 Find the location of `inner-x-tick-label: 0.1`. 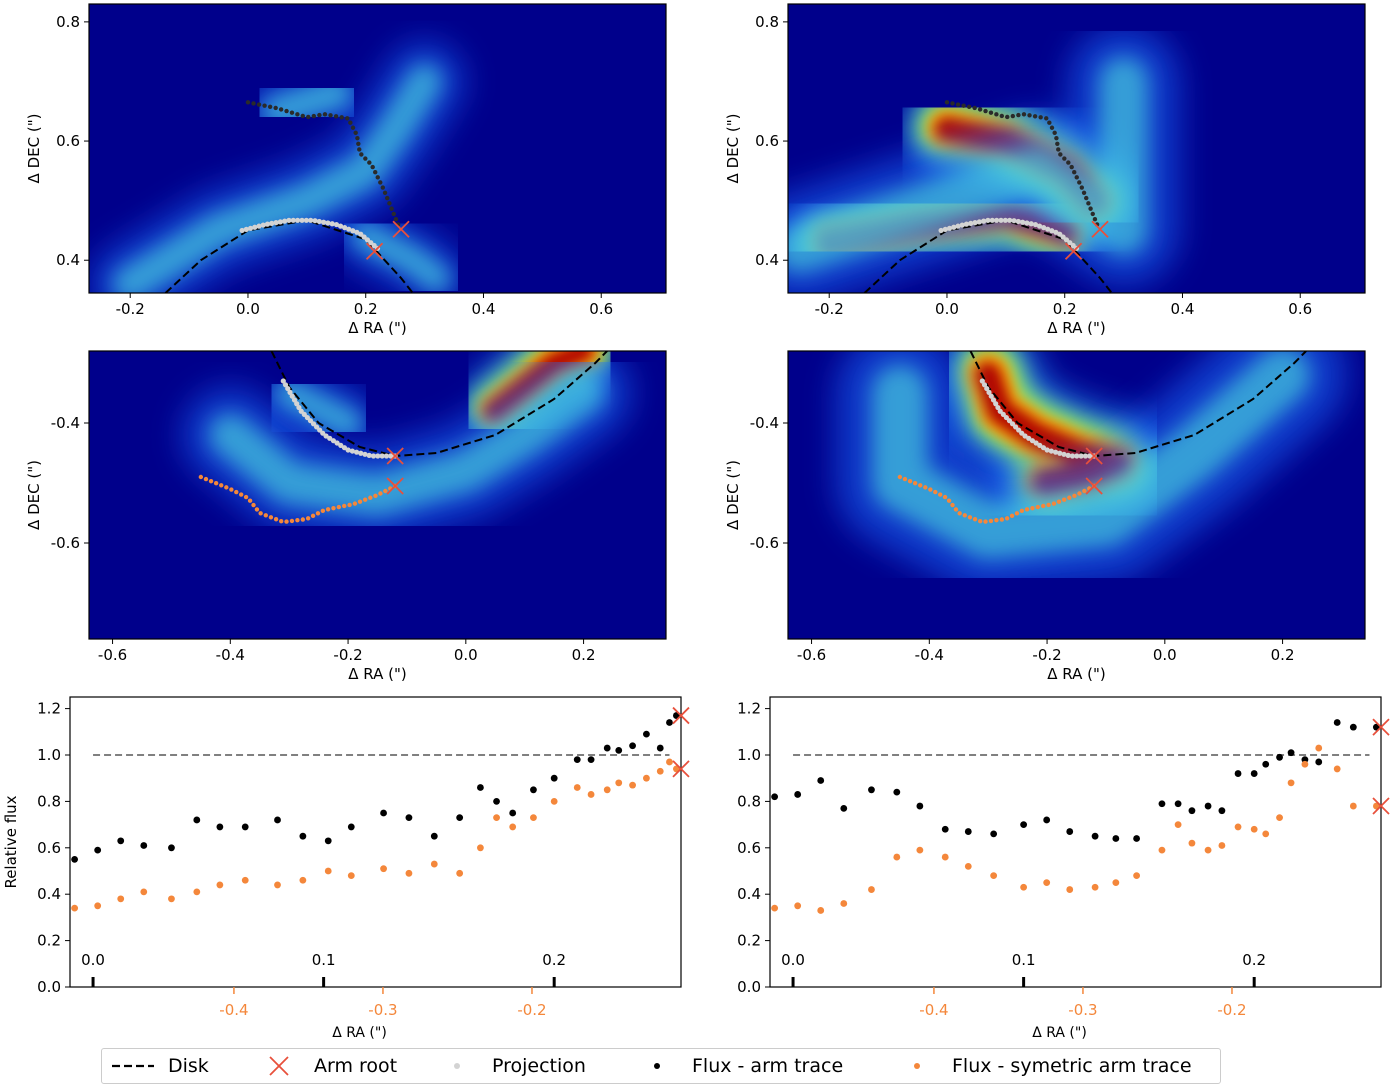

inner-x-tick-label: 0.1 is located at coordinates (1024, 960).